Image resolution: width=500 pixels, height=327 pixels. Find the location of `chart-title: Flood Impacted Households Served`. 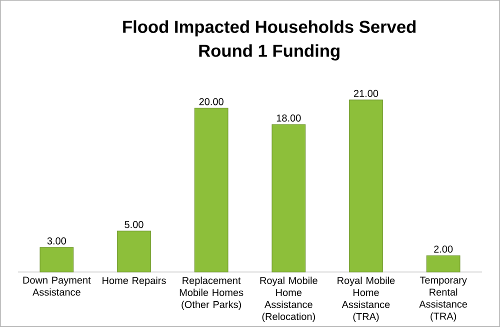

chart-title: Flood Impacted Households Served is located at coordinates (269, 28).